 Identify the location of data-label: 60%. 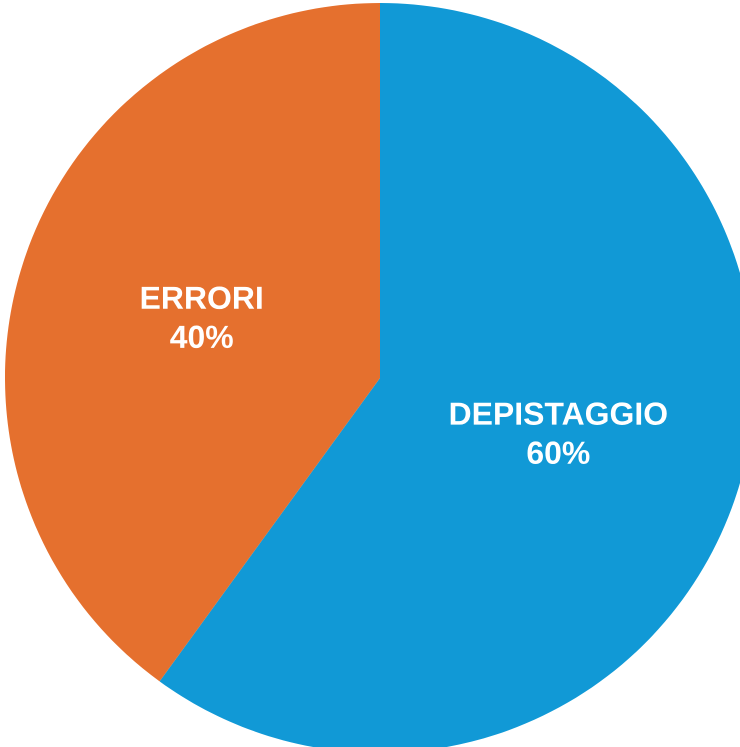
(559, 452).